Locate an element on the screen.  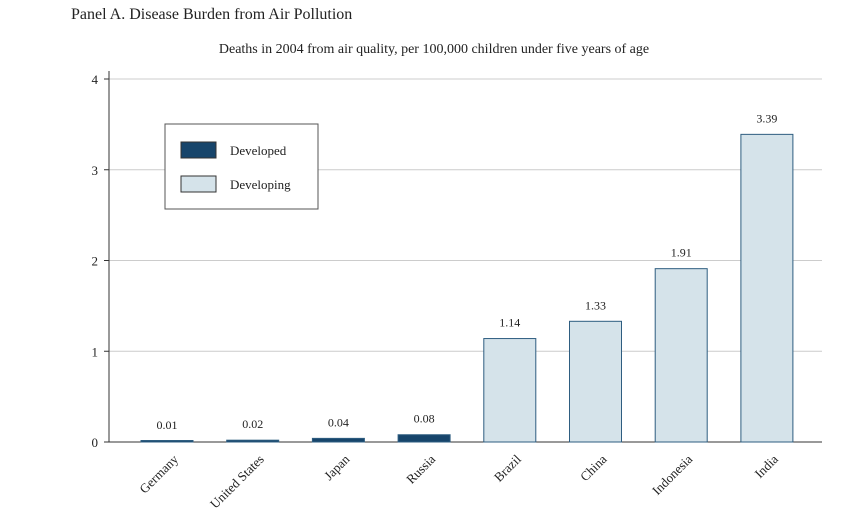
value-label: 0.02 is located at coordinates (252, 424).